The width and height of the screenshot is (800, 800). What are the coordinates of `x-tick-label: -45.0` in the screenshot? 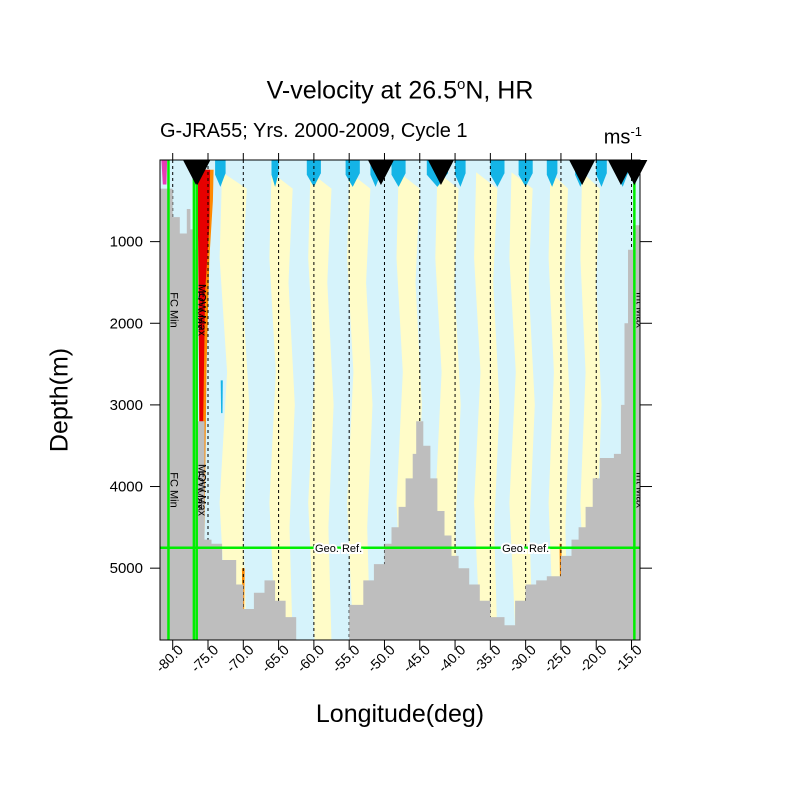 It's located at (416, 658).